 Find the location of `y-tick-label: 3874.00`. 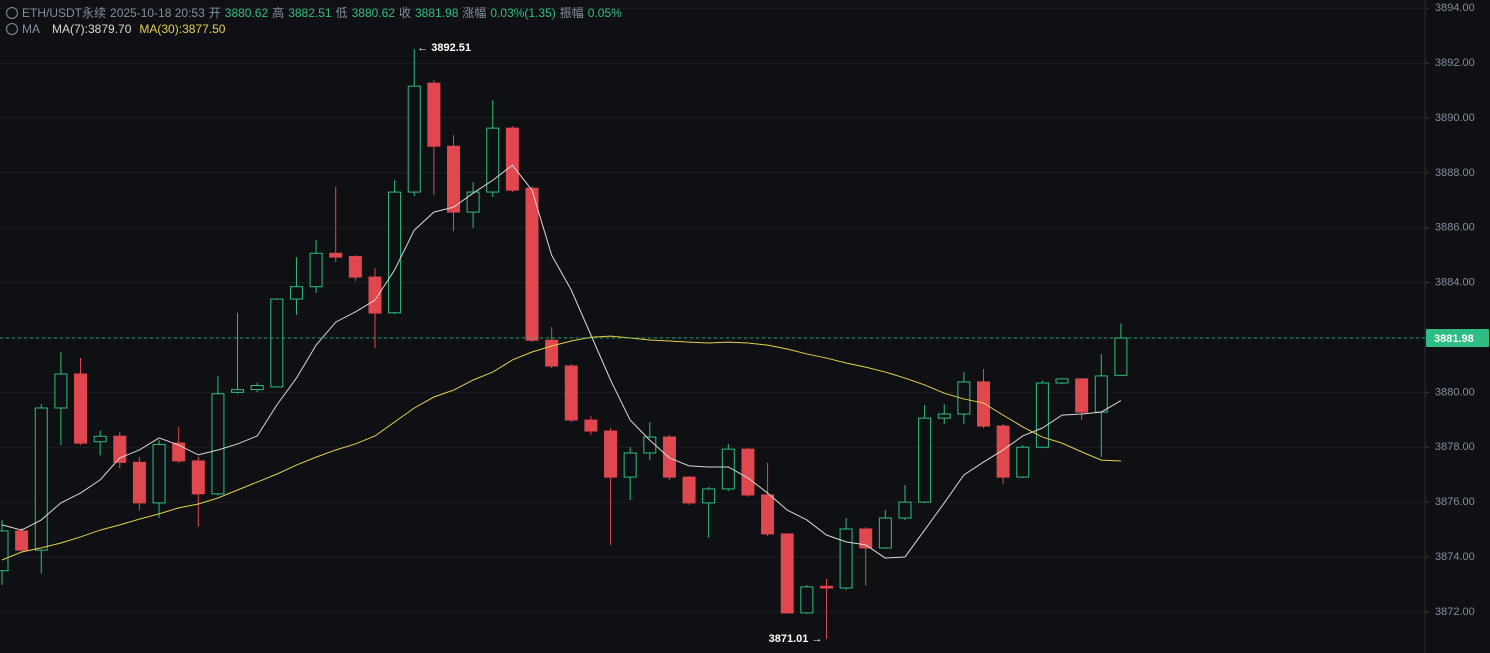

y-tick-label: 3874.00 is located at coordinates (1455, 557).